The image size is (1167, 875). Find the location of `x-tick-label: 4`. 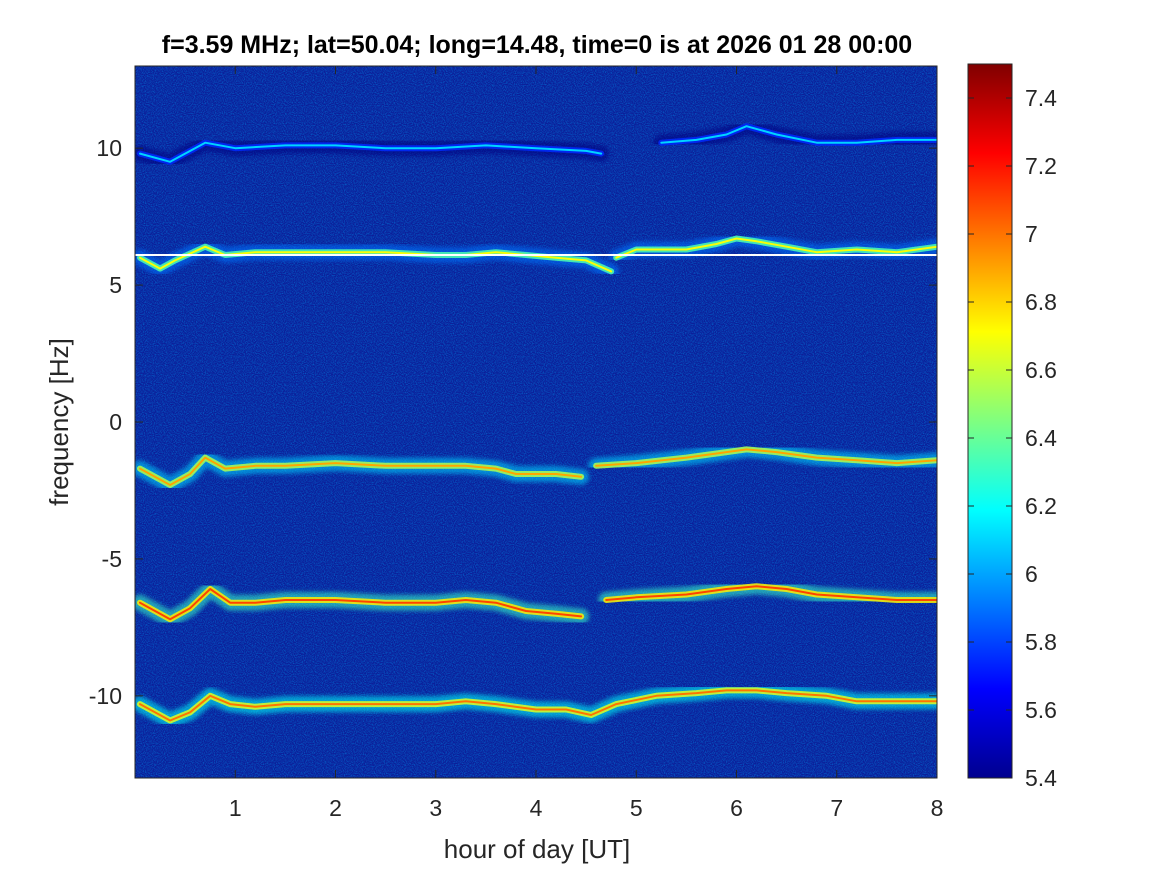

x-tick-label: 4 is located at coordinates (536, 808).